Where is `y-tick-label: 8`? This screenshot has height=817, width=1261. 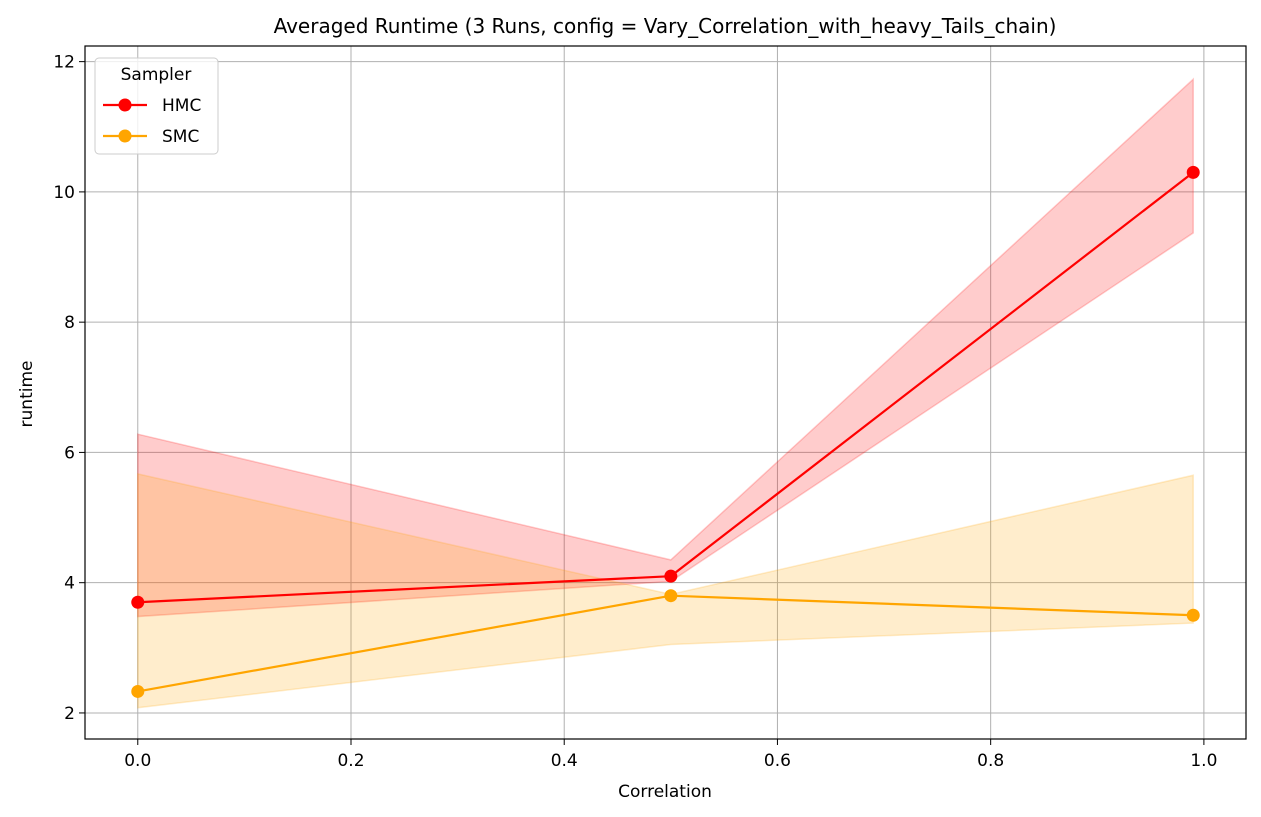 y-tick-label: 8 is located at coordinates (69, 323).